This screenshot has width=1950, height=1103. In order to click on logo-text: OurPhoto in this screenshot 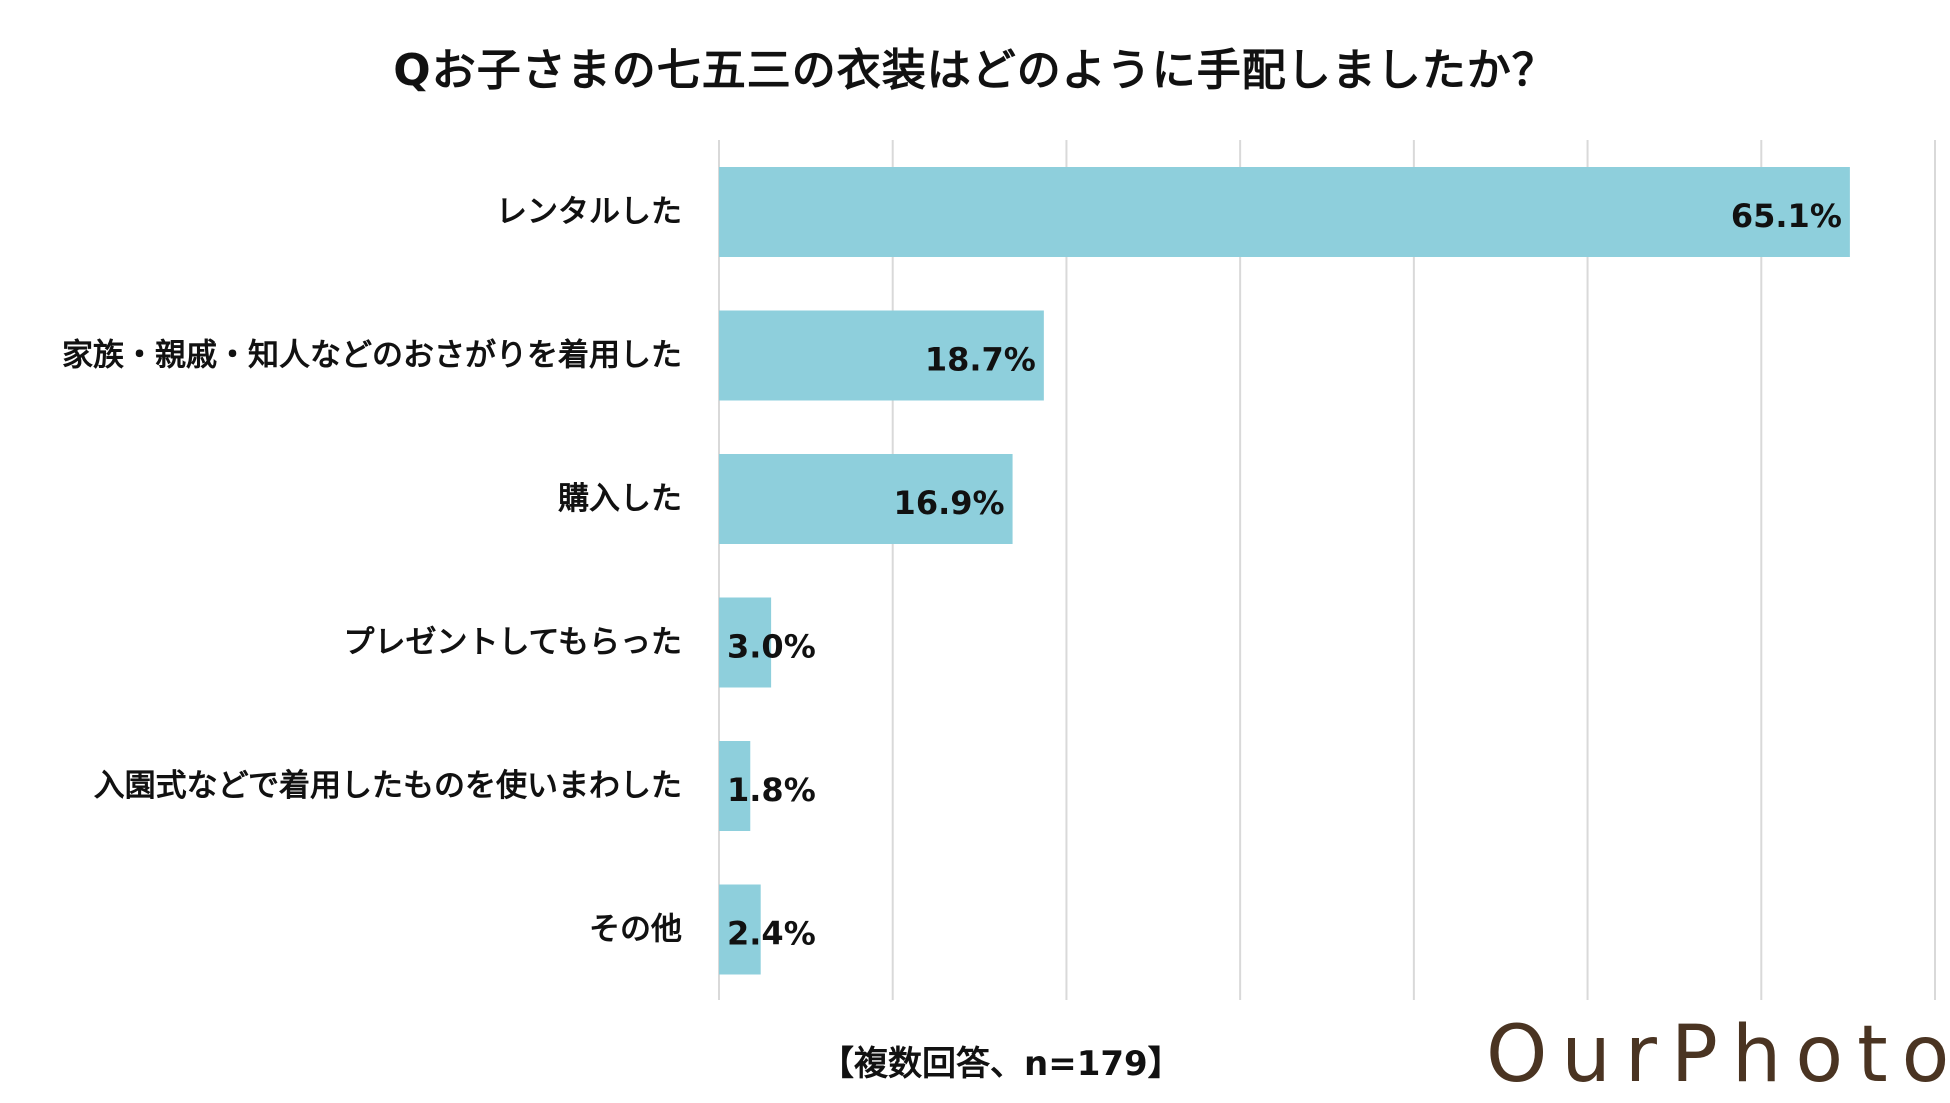, I will do `click(1718, 1055)`.